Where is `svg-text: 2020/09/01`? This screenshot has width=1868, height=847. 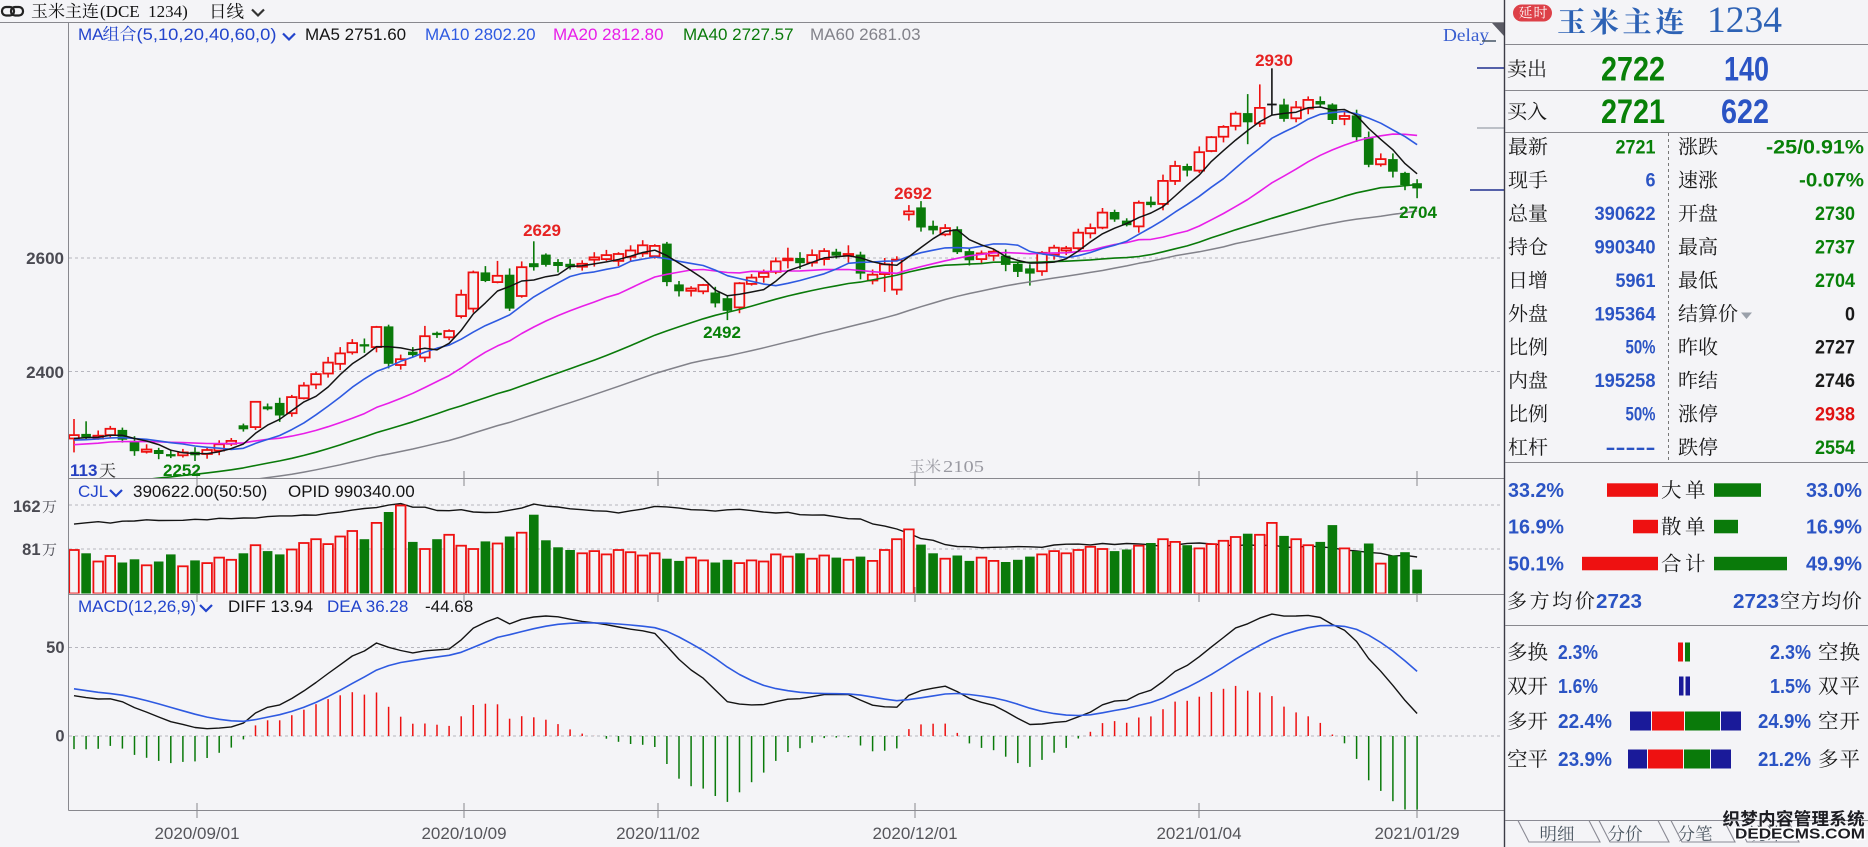 svg-text: 2020/09/01 is located at coordinates (196, 833).